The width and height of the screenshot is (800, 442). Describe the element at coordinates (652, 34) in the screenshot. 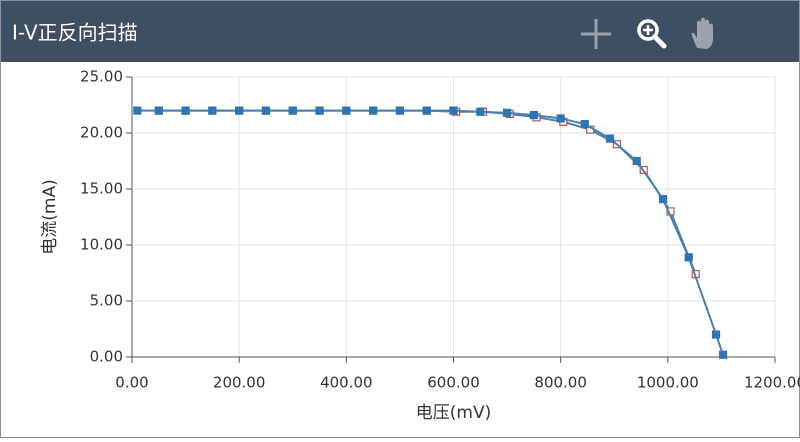

I see `zoom-icon` at that location.